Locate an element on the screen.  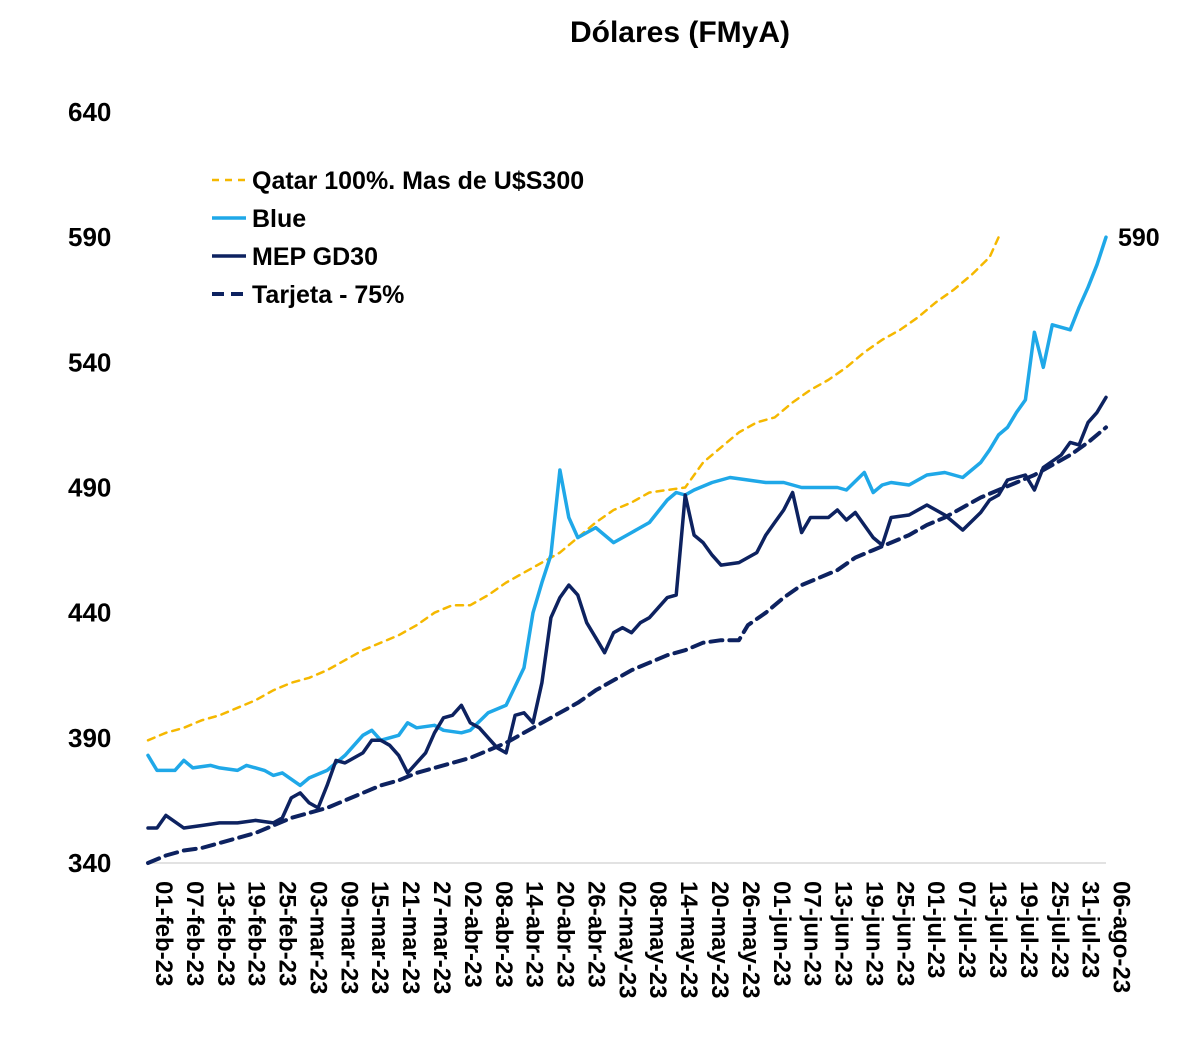
x-tick-label: 13-jul-23 is located at coordinates (997, 929).